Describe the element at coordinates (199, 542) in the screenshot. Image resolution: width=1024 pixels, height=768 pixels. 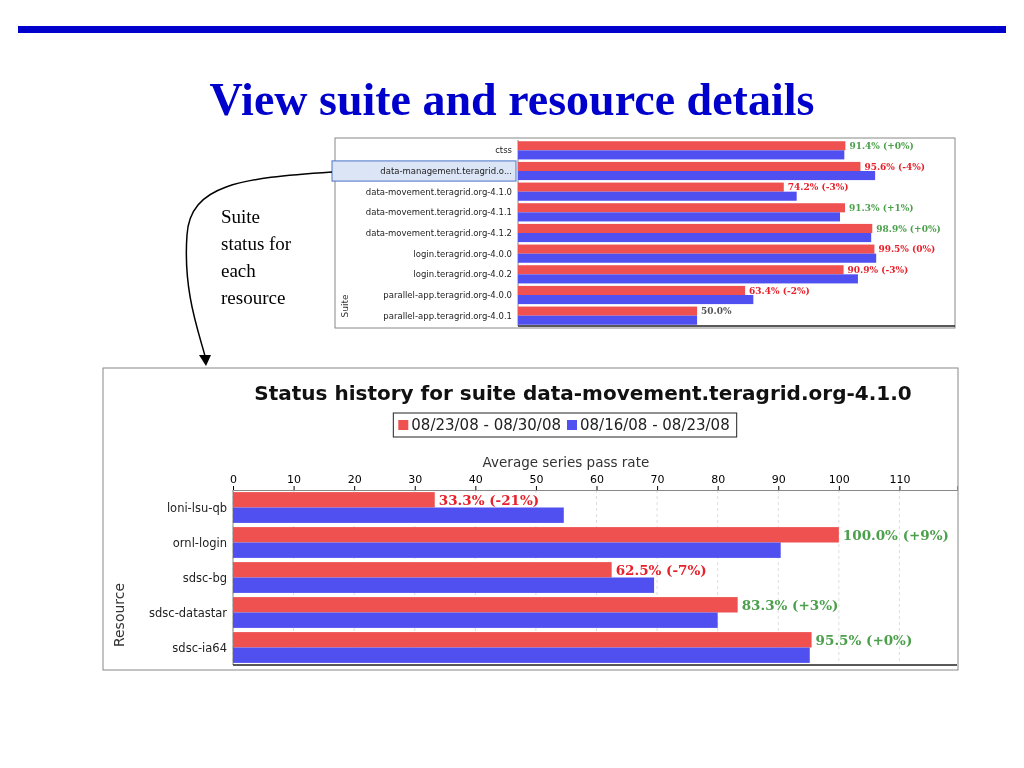
I see `y-tick-label: ornl-login` at that location.